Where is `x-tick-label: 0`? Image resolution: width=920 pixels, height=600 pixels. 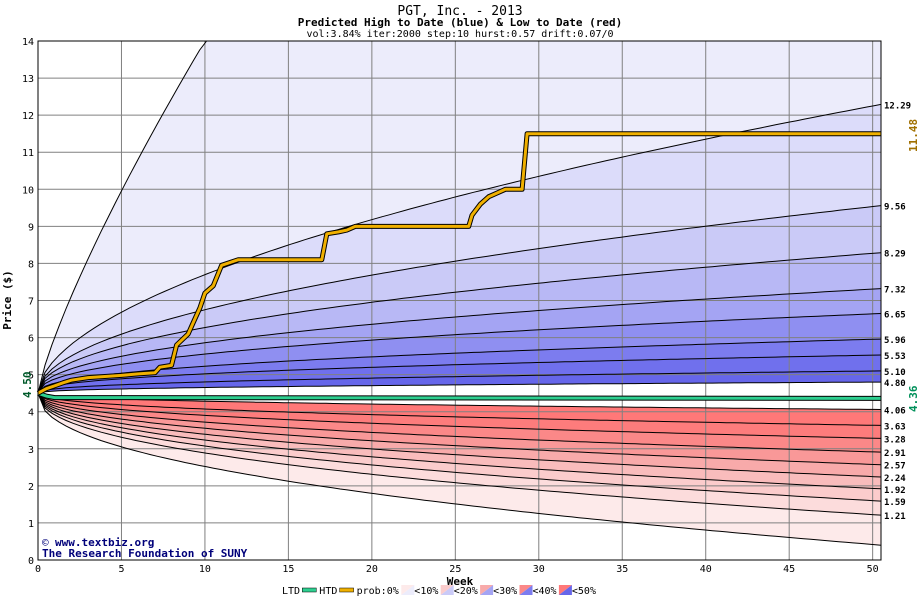
x-tick-label: 0 is located at coordinates (38, 569).